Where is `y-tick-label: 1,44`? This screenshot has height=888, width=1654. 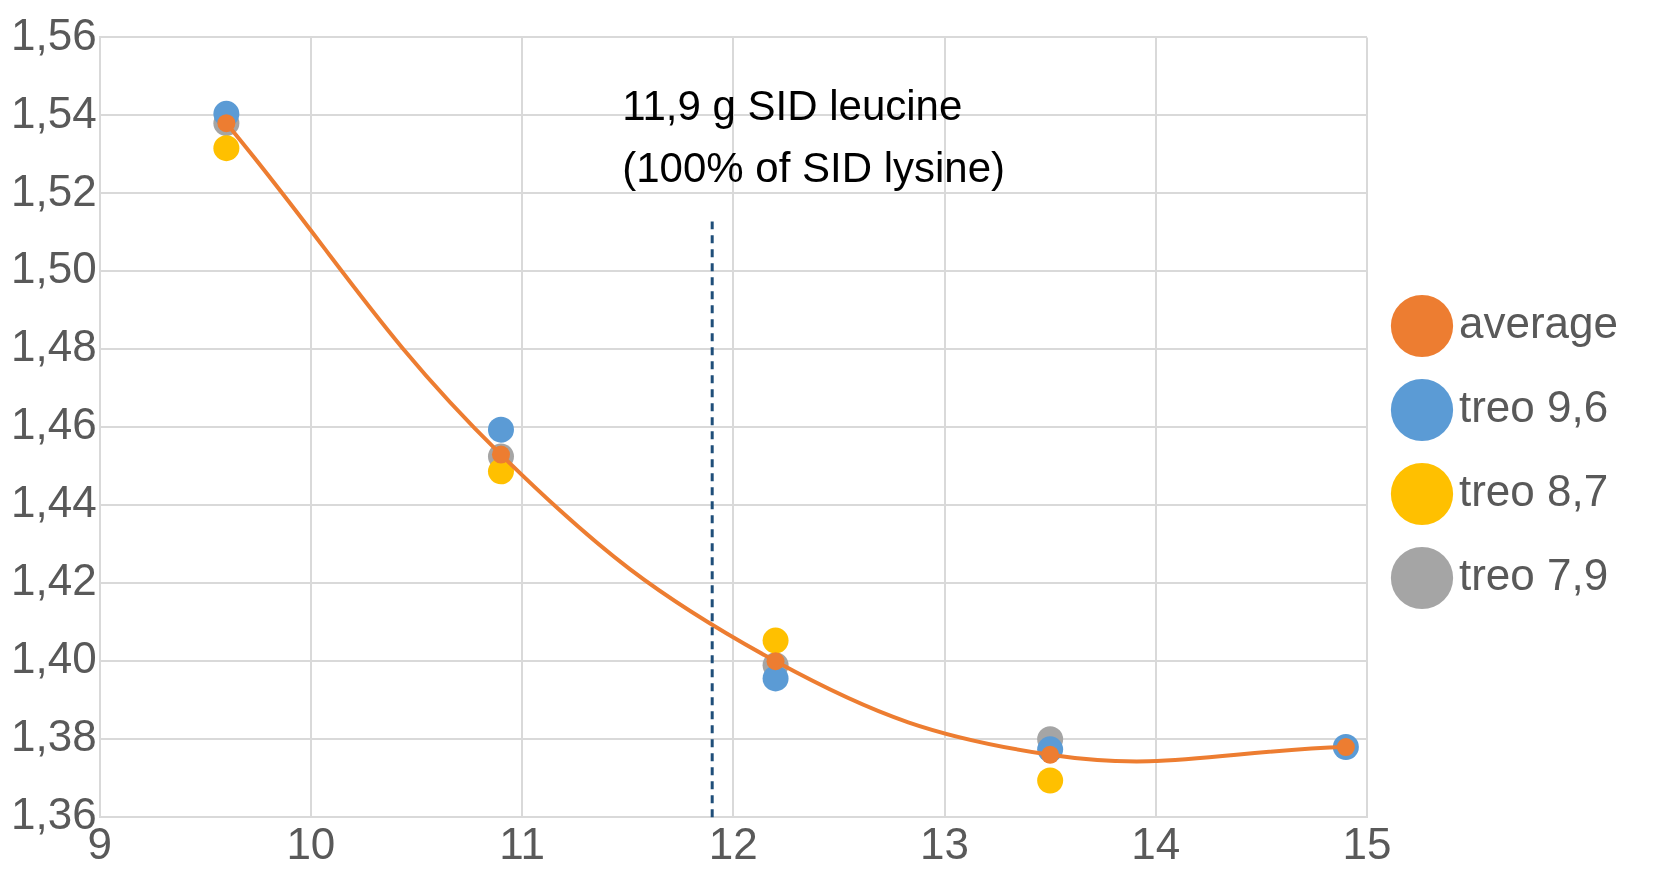
y-tick-label: 1,44 is located at coordinates (54, 502).